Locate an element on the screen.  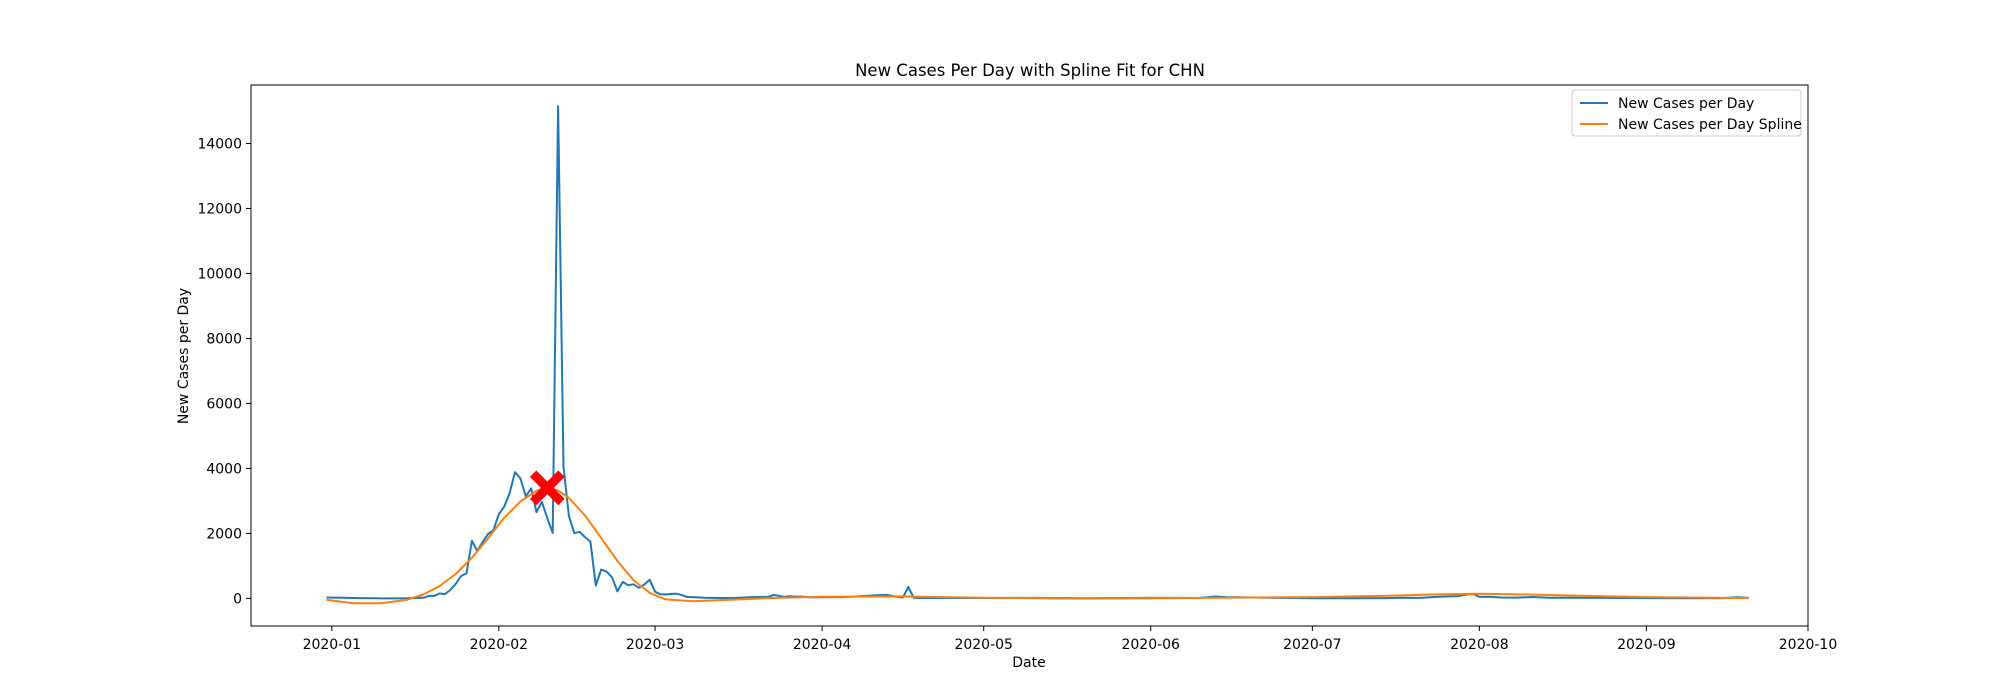
x-tick-label: 2020-02 is located at coordinates (499, 645).